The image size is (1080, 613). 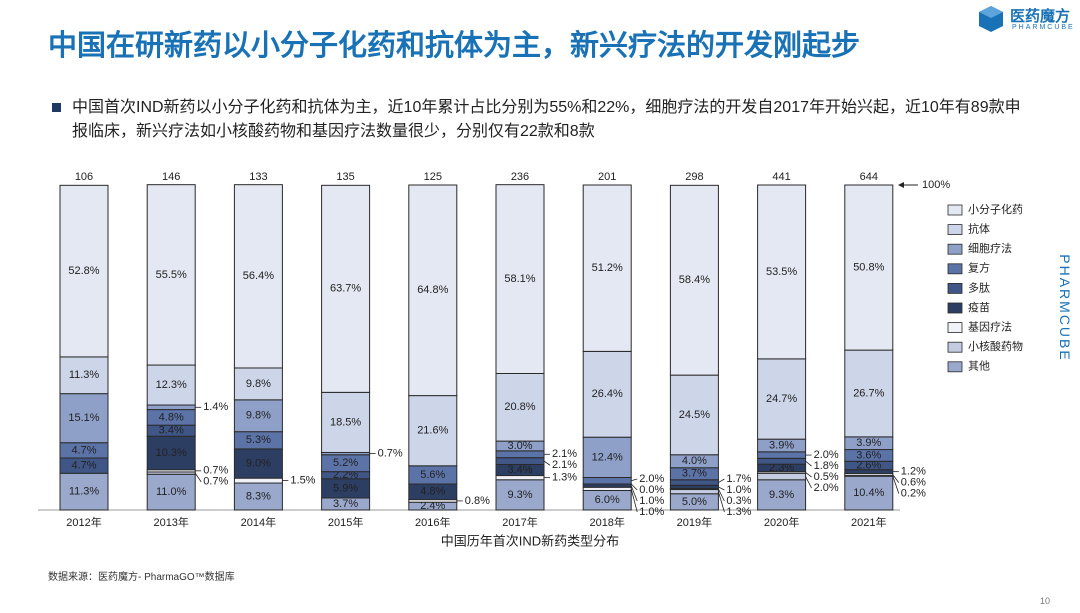 What do you see at coordinates (781, 399) in the screenshot?
I see `value-label: 24.7%` at bounding box center [781, 399].